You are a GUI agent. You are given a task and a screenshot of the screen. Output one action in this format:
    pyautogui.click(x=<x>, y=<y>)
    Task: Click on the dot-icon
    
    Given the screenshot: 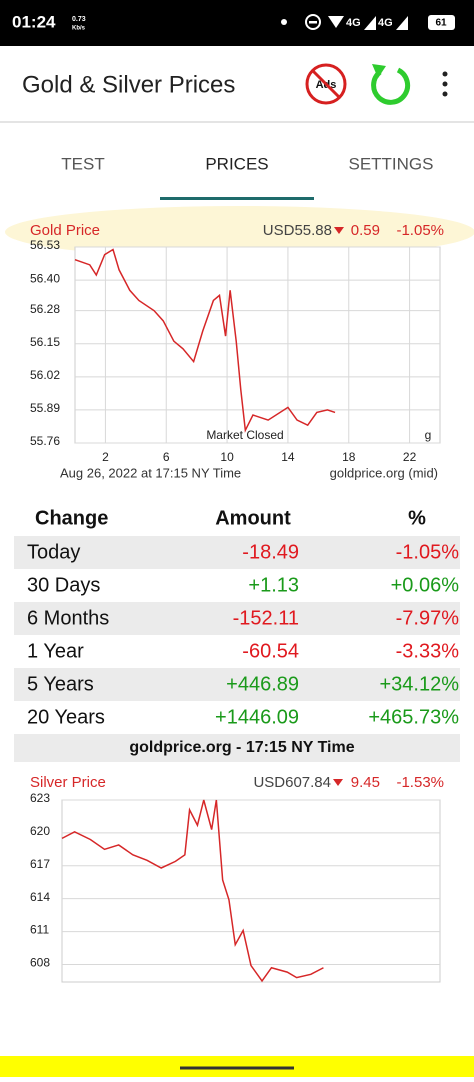 What is the action you would take?
    pyautogui.click(x=284, y=22)
    